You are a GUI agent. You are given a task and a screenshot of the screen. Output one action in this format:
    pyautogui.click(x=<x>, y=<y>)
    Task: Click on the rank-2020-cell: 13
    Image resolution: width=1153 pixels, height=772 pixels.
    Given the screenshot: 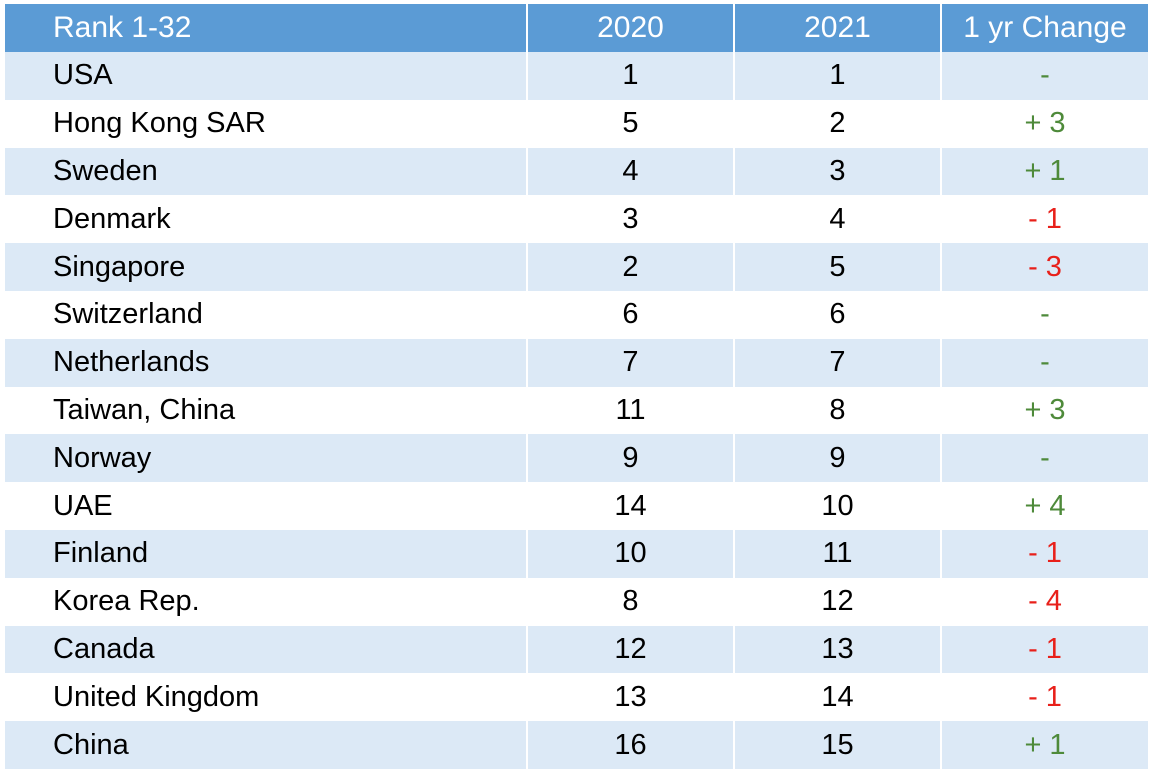 What is the action you would take?
    pyautogui.click(x=631, y=697)
    